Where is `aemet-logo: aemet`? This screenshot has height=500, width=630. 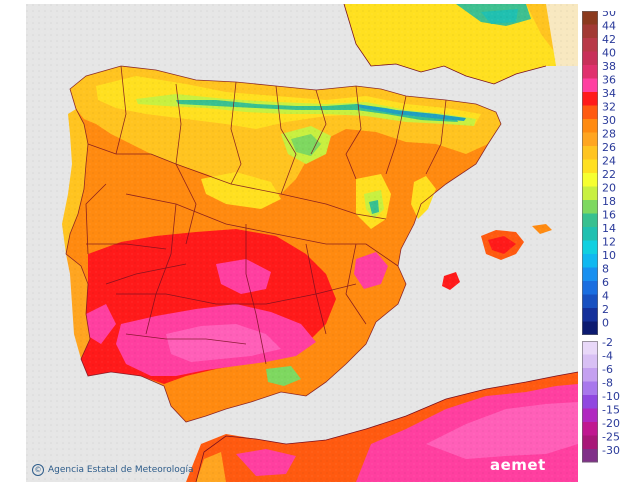 aemet-logo: aemet is located at coordinates (518, 465).